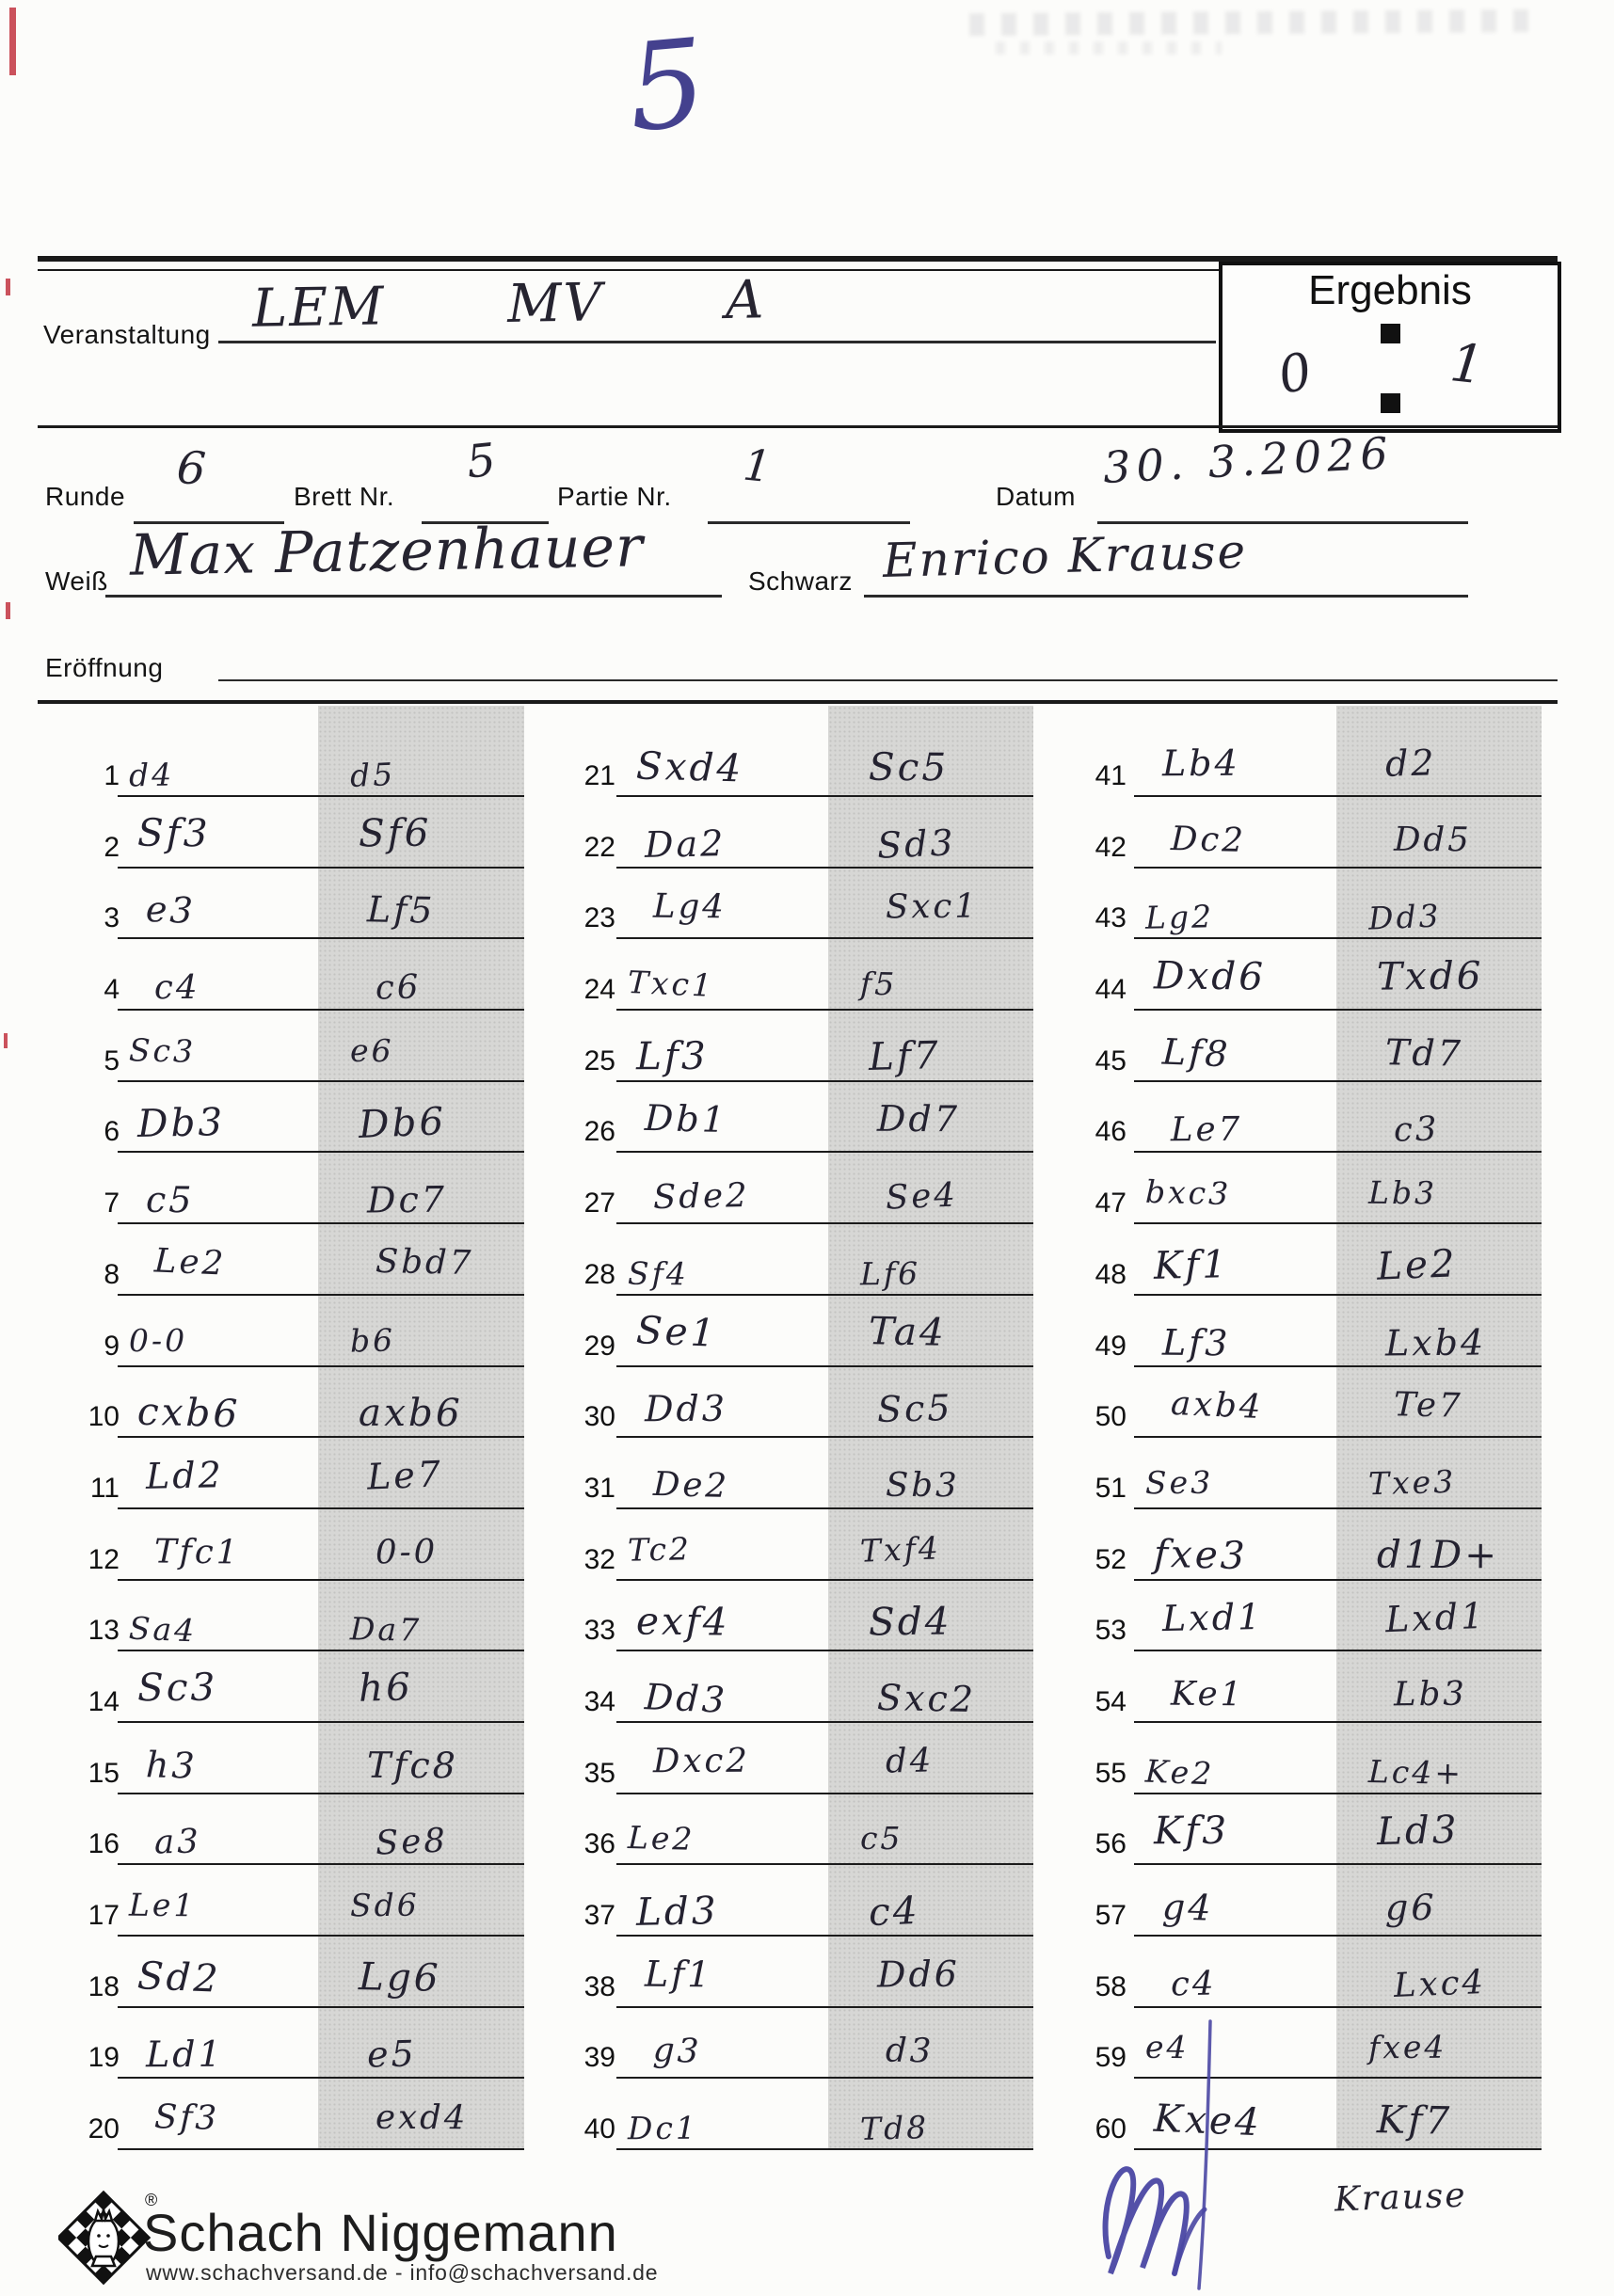  What do you see at coordinates (722, 1187) in the screenshot?
I see `white-move-cell: Sde2` at bounding box center [722, 1187].